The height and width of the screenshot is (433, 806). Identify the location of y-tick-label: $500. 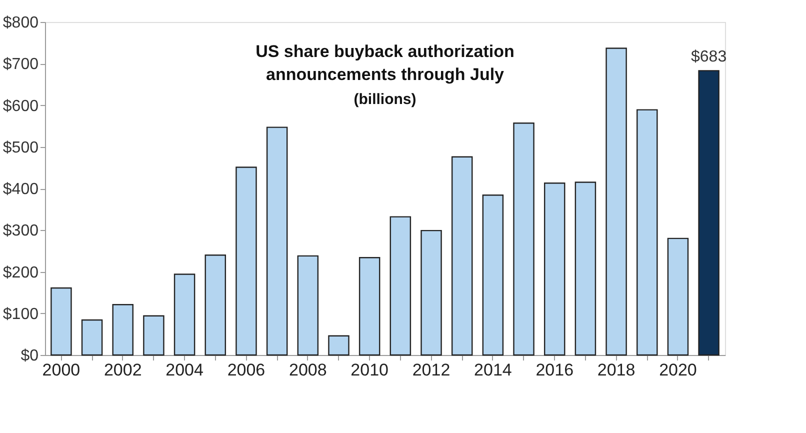
(20, 147).